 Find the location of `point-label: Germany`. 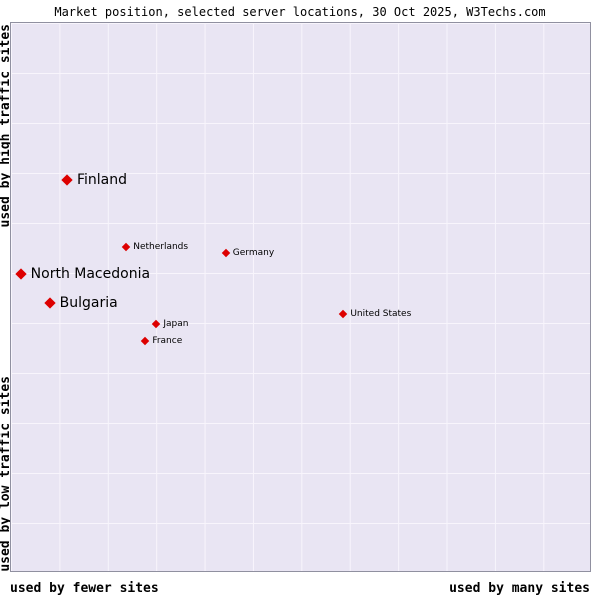

point-label: Germany is located at coordinates (253, 253).